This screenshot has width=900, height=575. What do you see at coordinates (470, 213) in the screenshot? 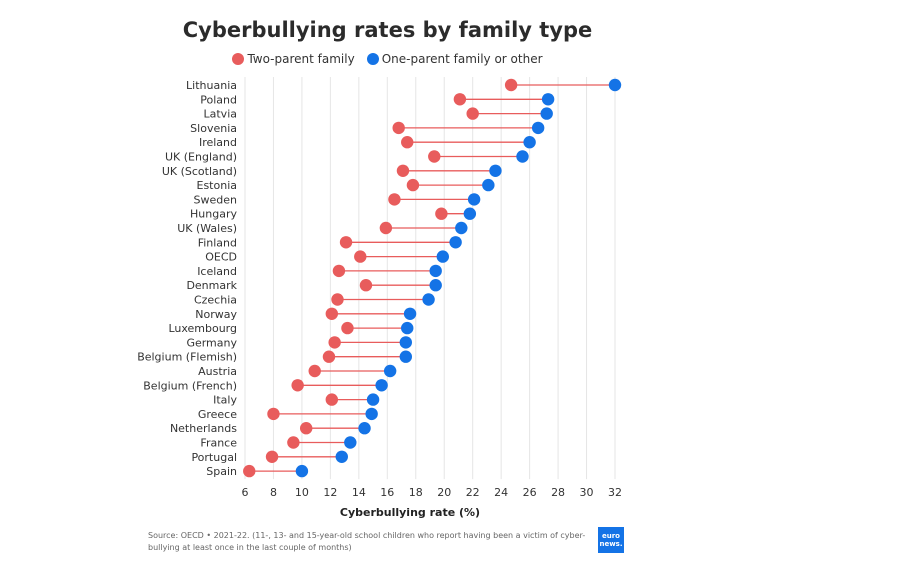
I see `dot-one-parent-hungary` at bounding box center [470, 213].